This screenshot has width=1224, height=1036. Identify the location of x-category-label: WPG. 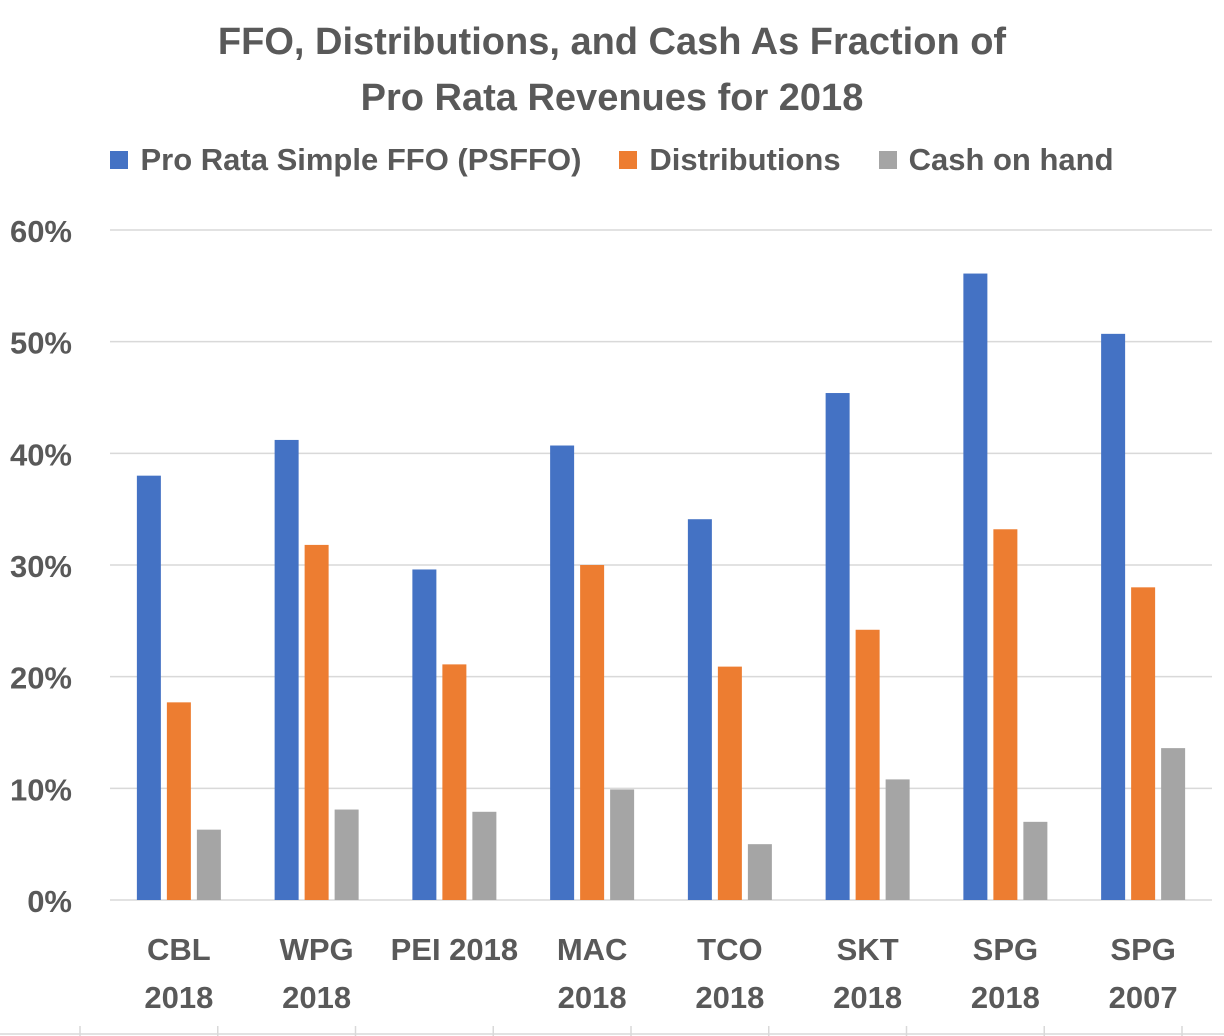
(317, 949).